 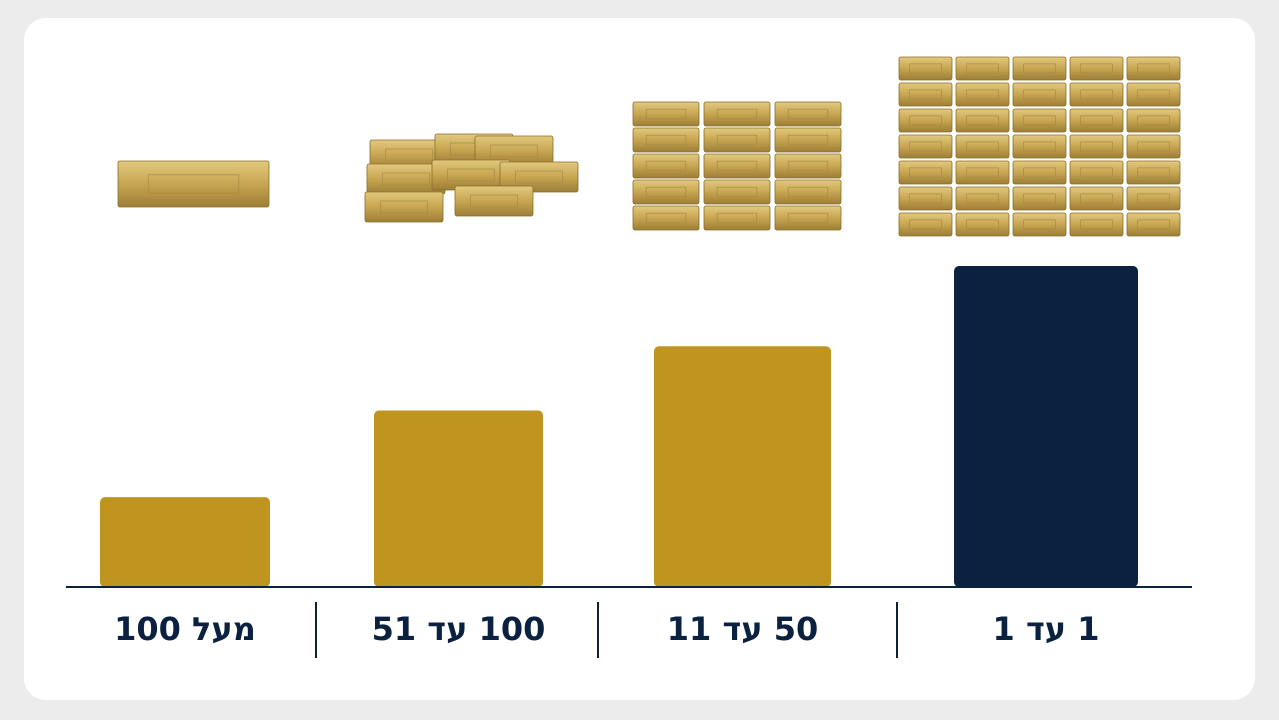 I want to click on x-tick-label: 50 עד 11, so click(x=742, y=629).